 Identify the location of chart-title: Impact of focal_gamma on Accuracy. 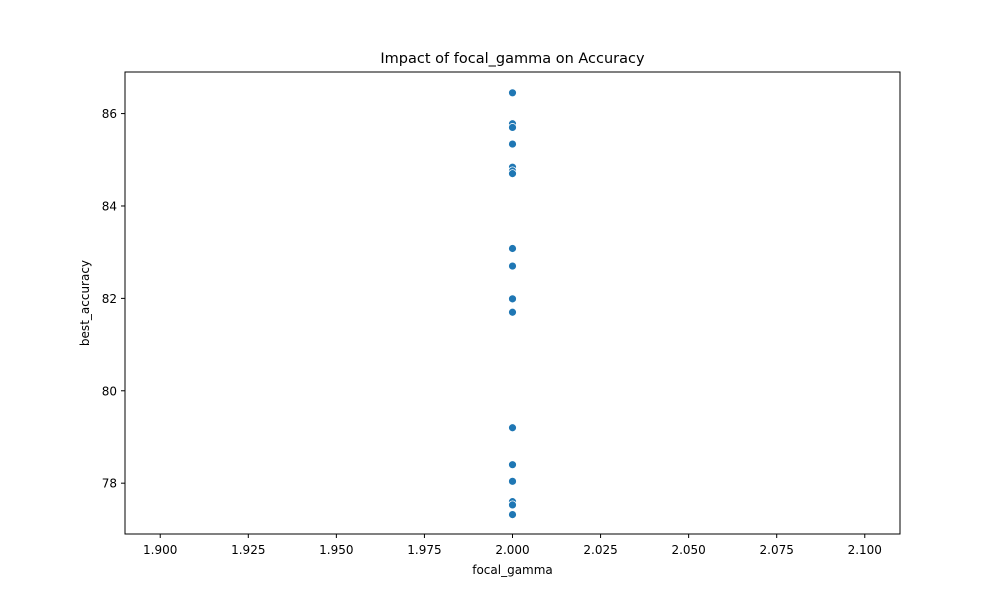
(512, 59).